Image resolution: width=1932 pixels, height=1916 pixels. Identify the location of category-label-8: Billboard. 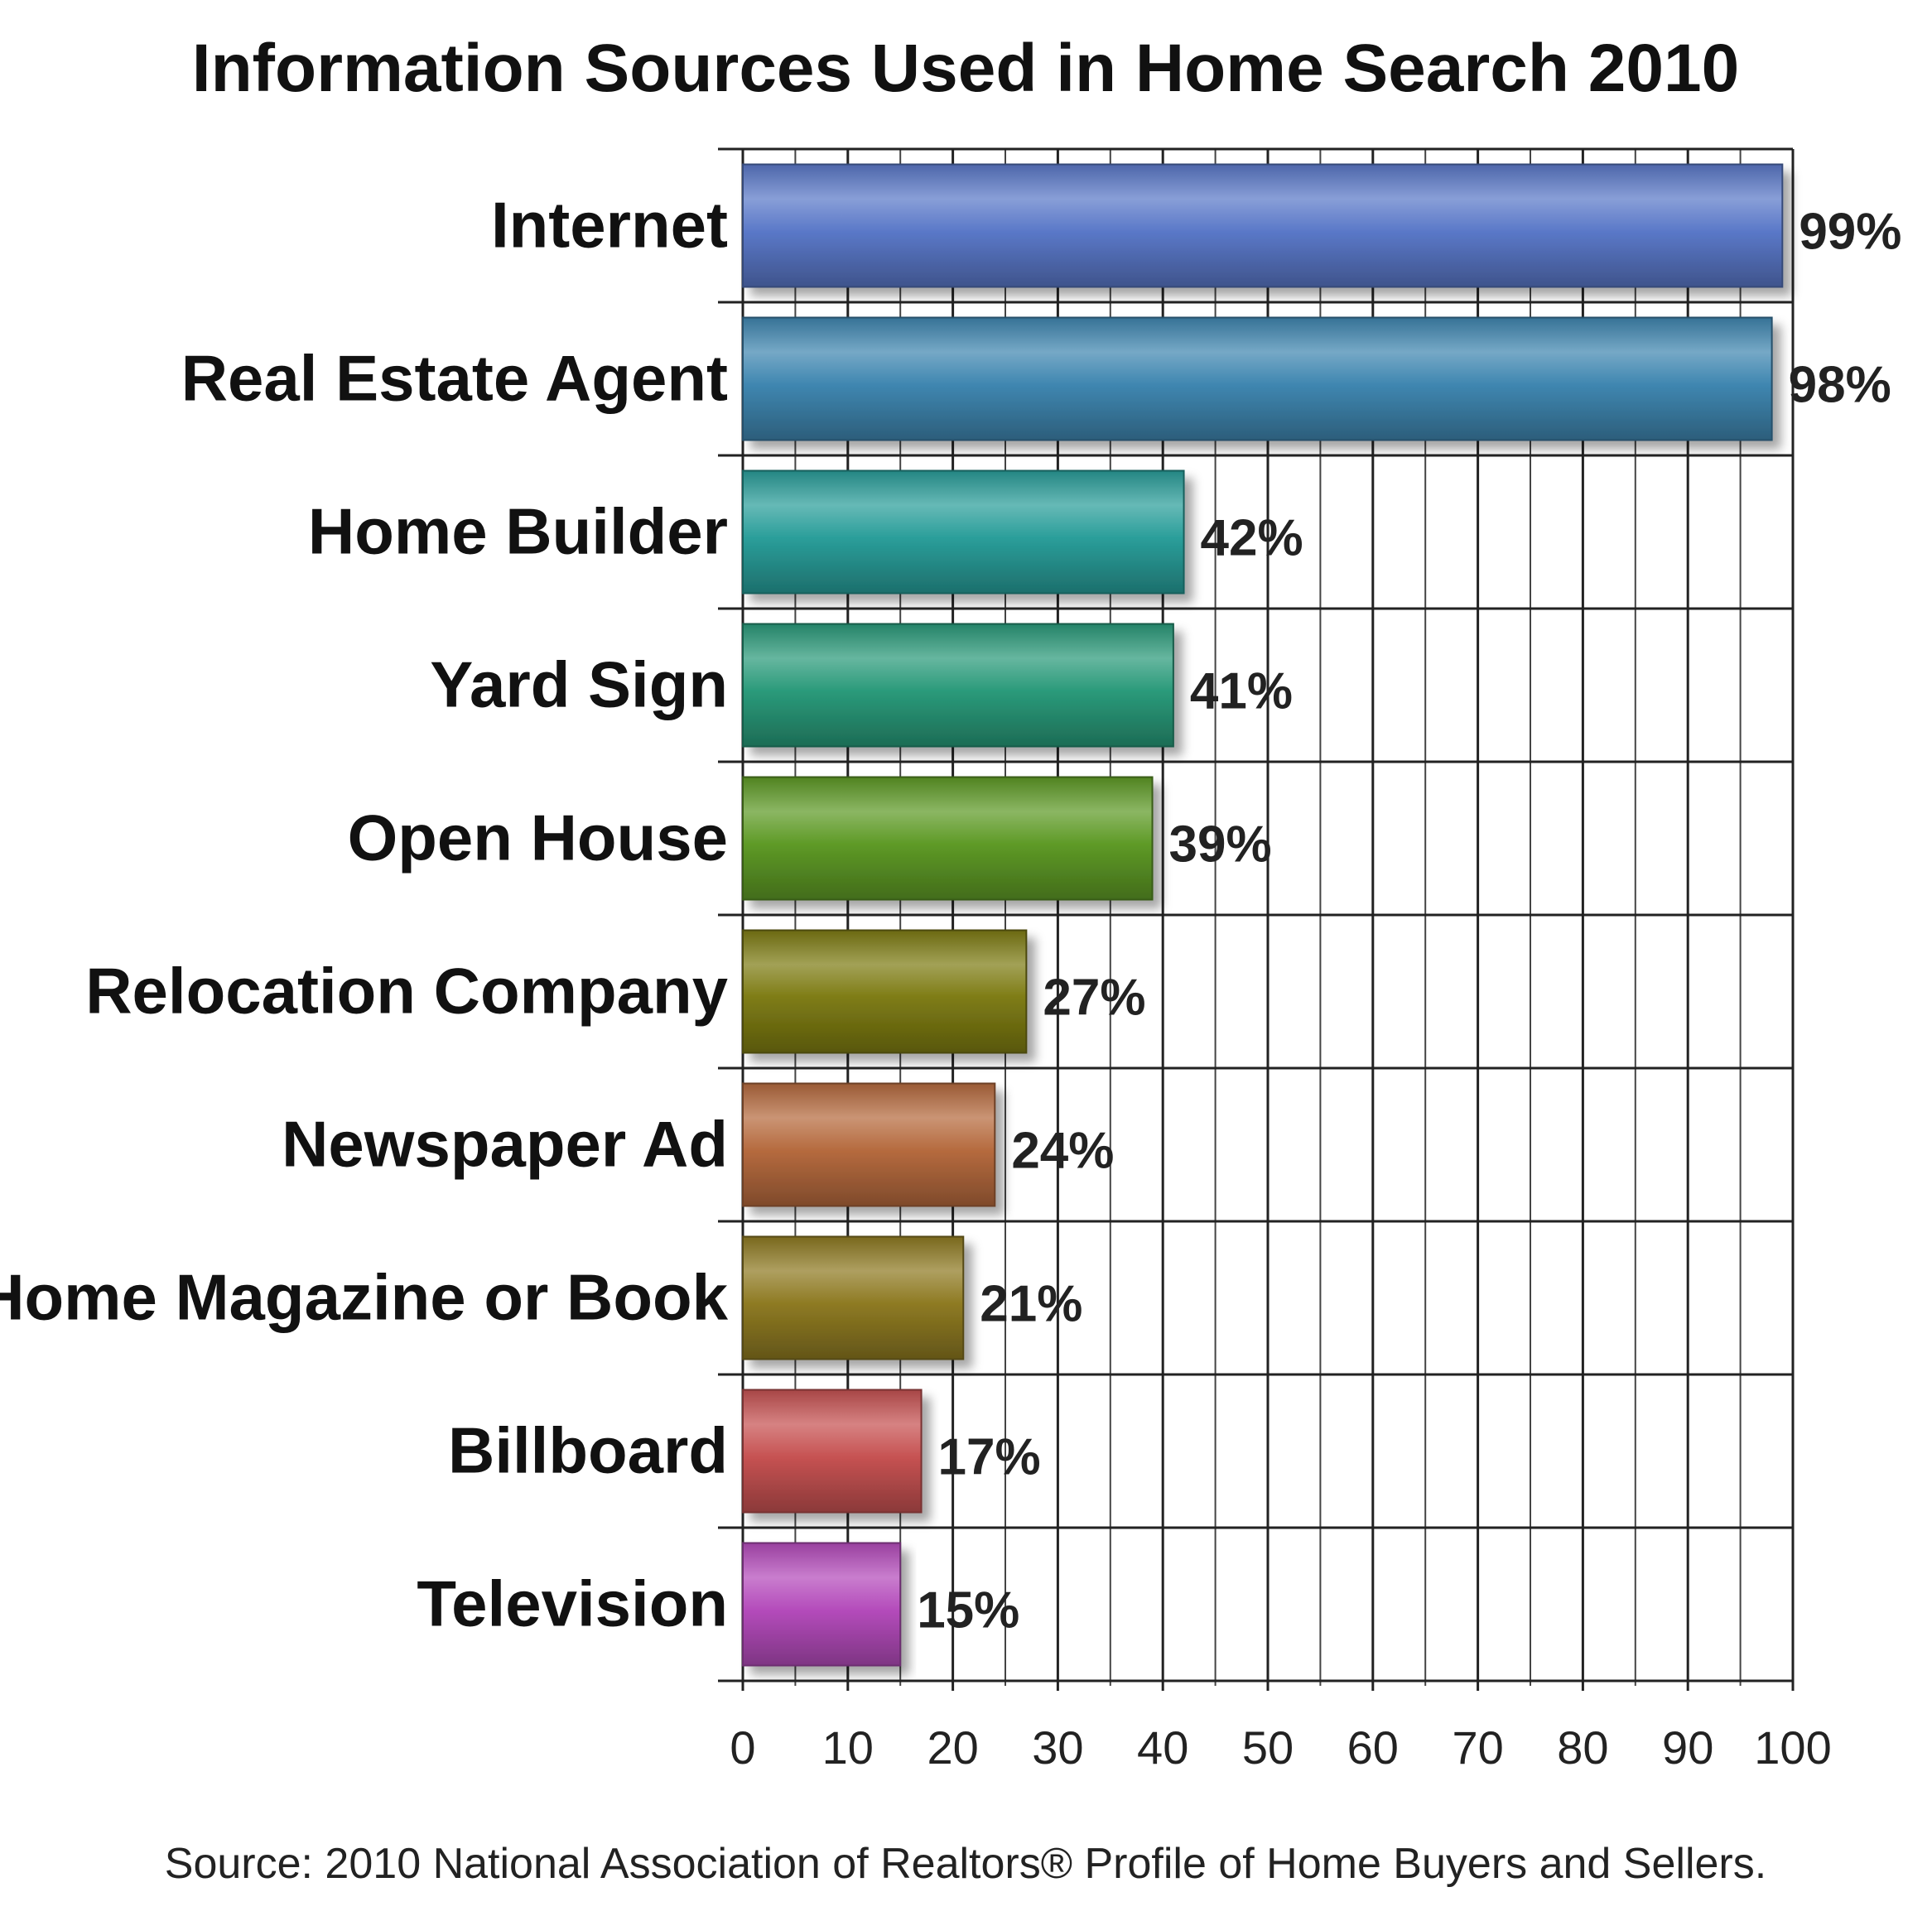
(588, 1450).